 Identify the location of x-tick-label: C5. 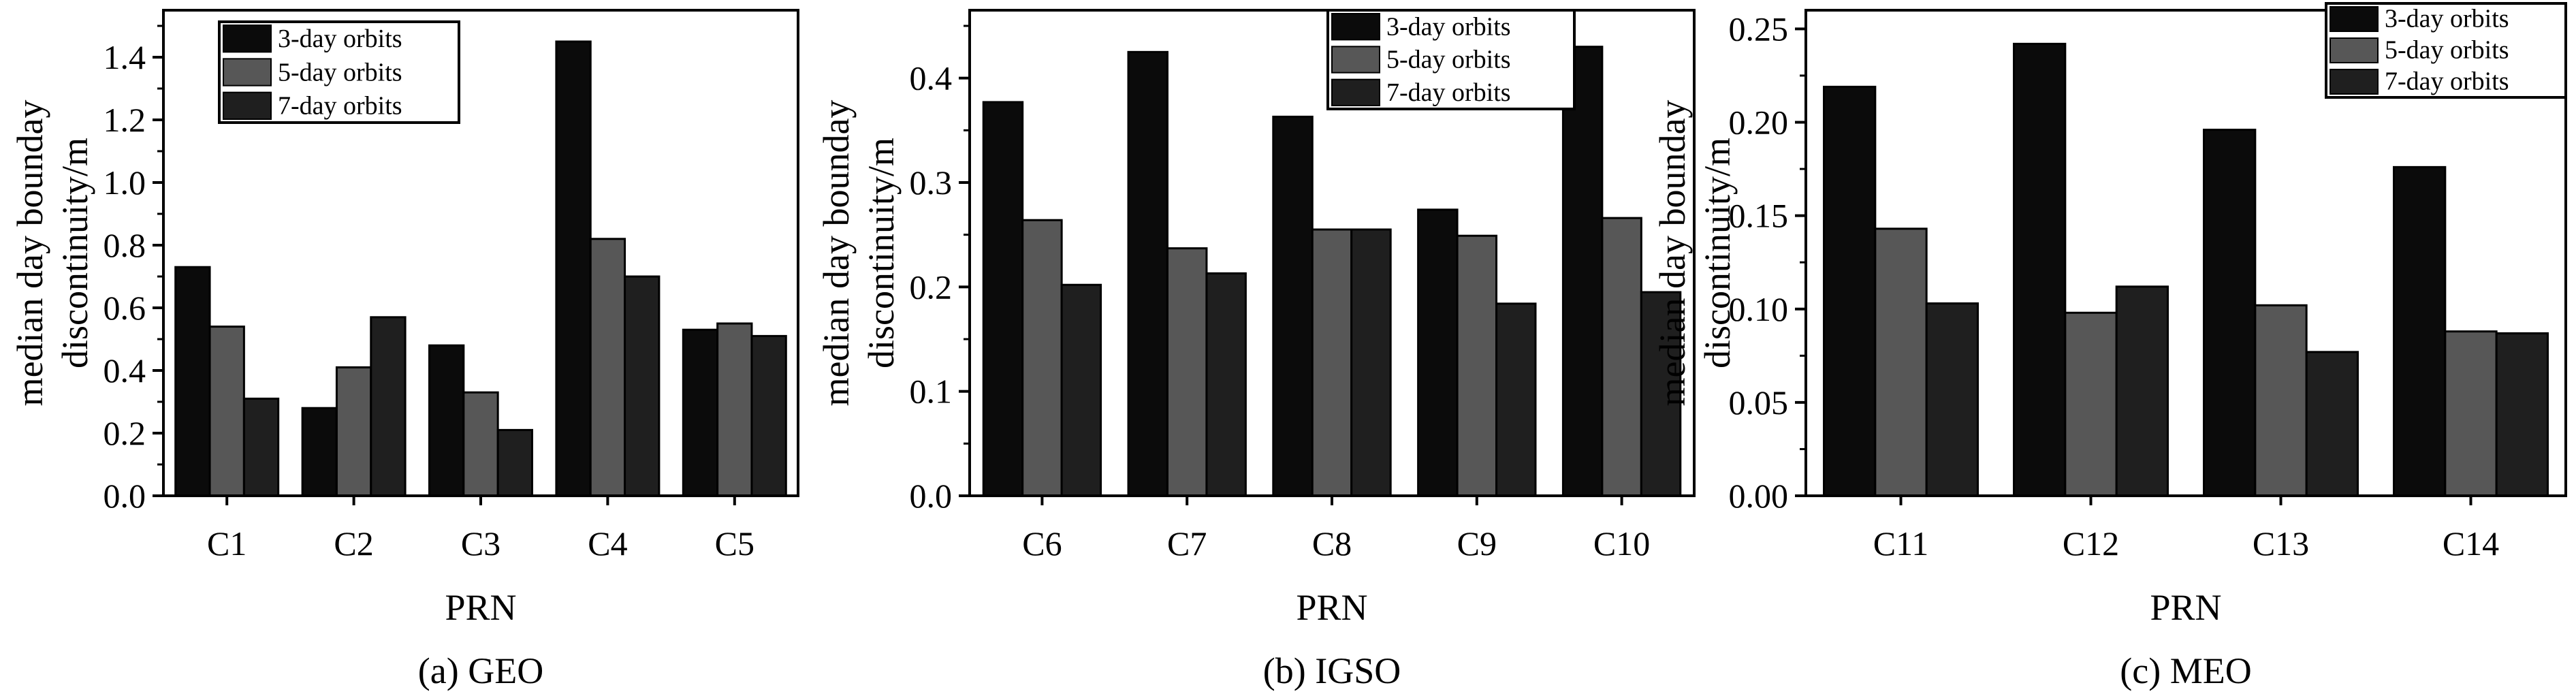
(734, 543).